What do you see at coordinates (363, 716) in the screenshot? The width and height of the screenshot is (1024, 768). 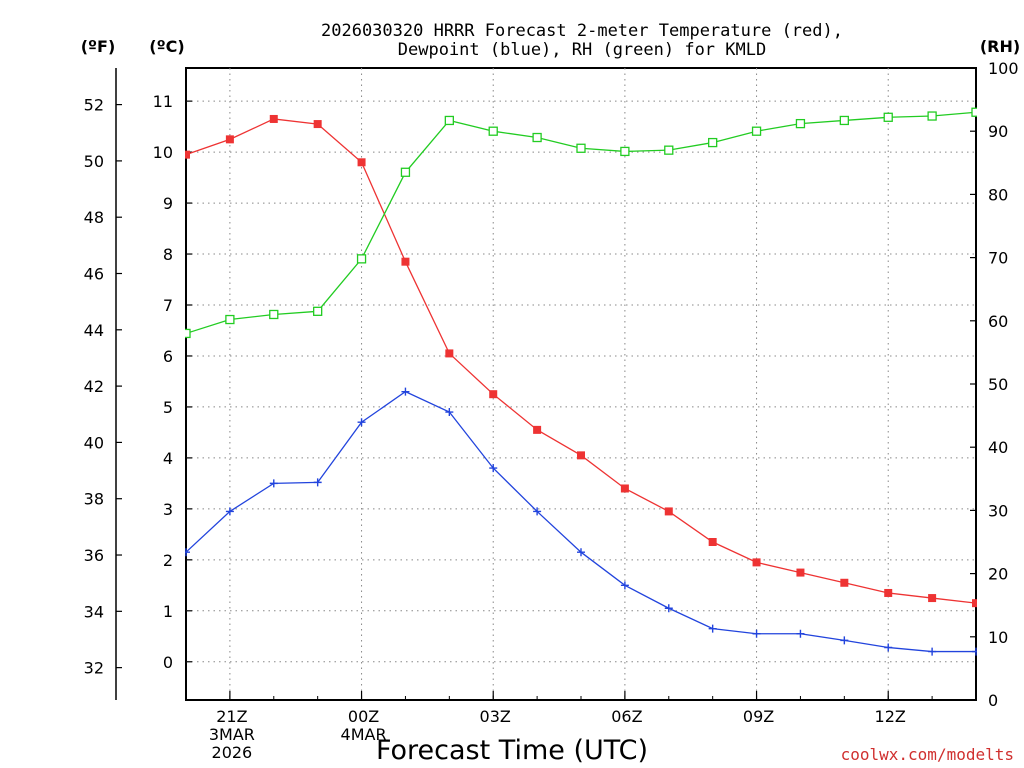 I see `x-tick-label: 00Z` at bounding box center [363, 716].